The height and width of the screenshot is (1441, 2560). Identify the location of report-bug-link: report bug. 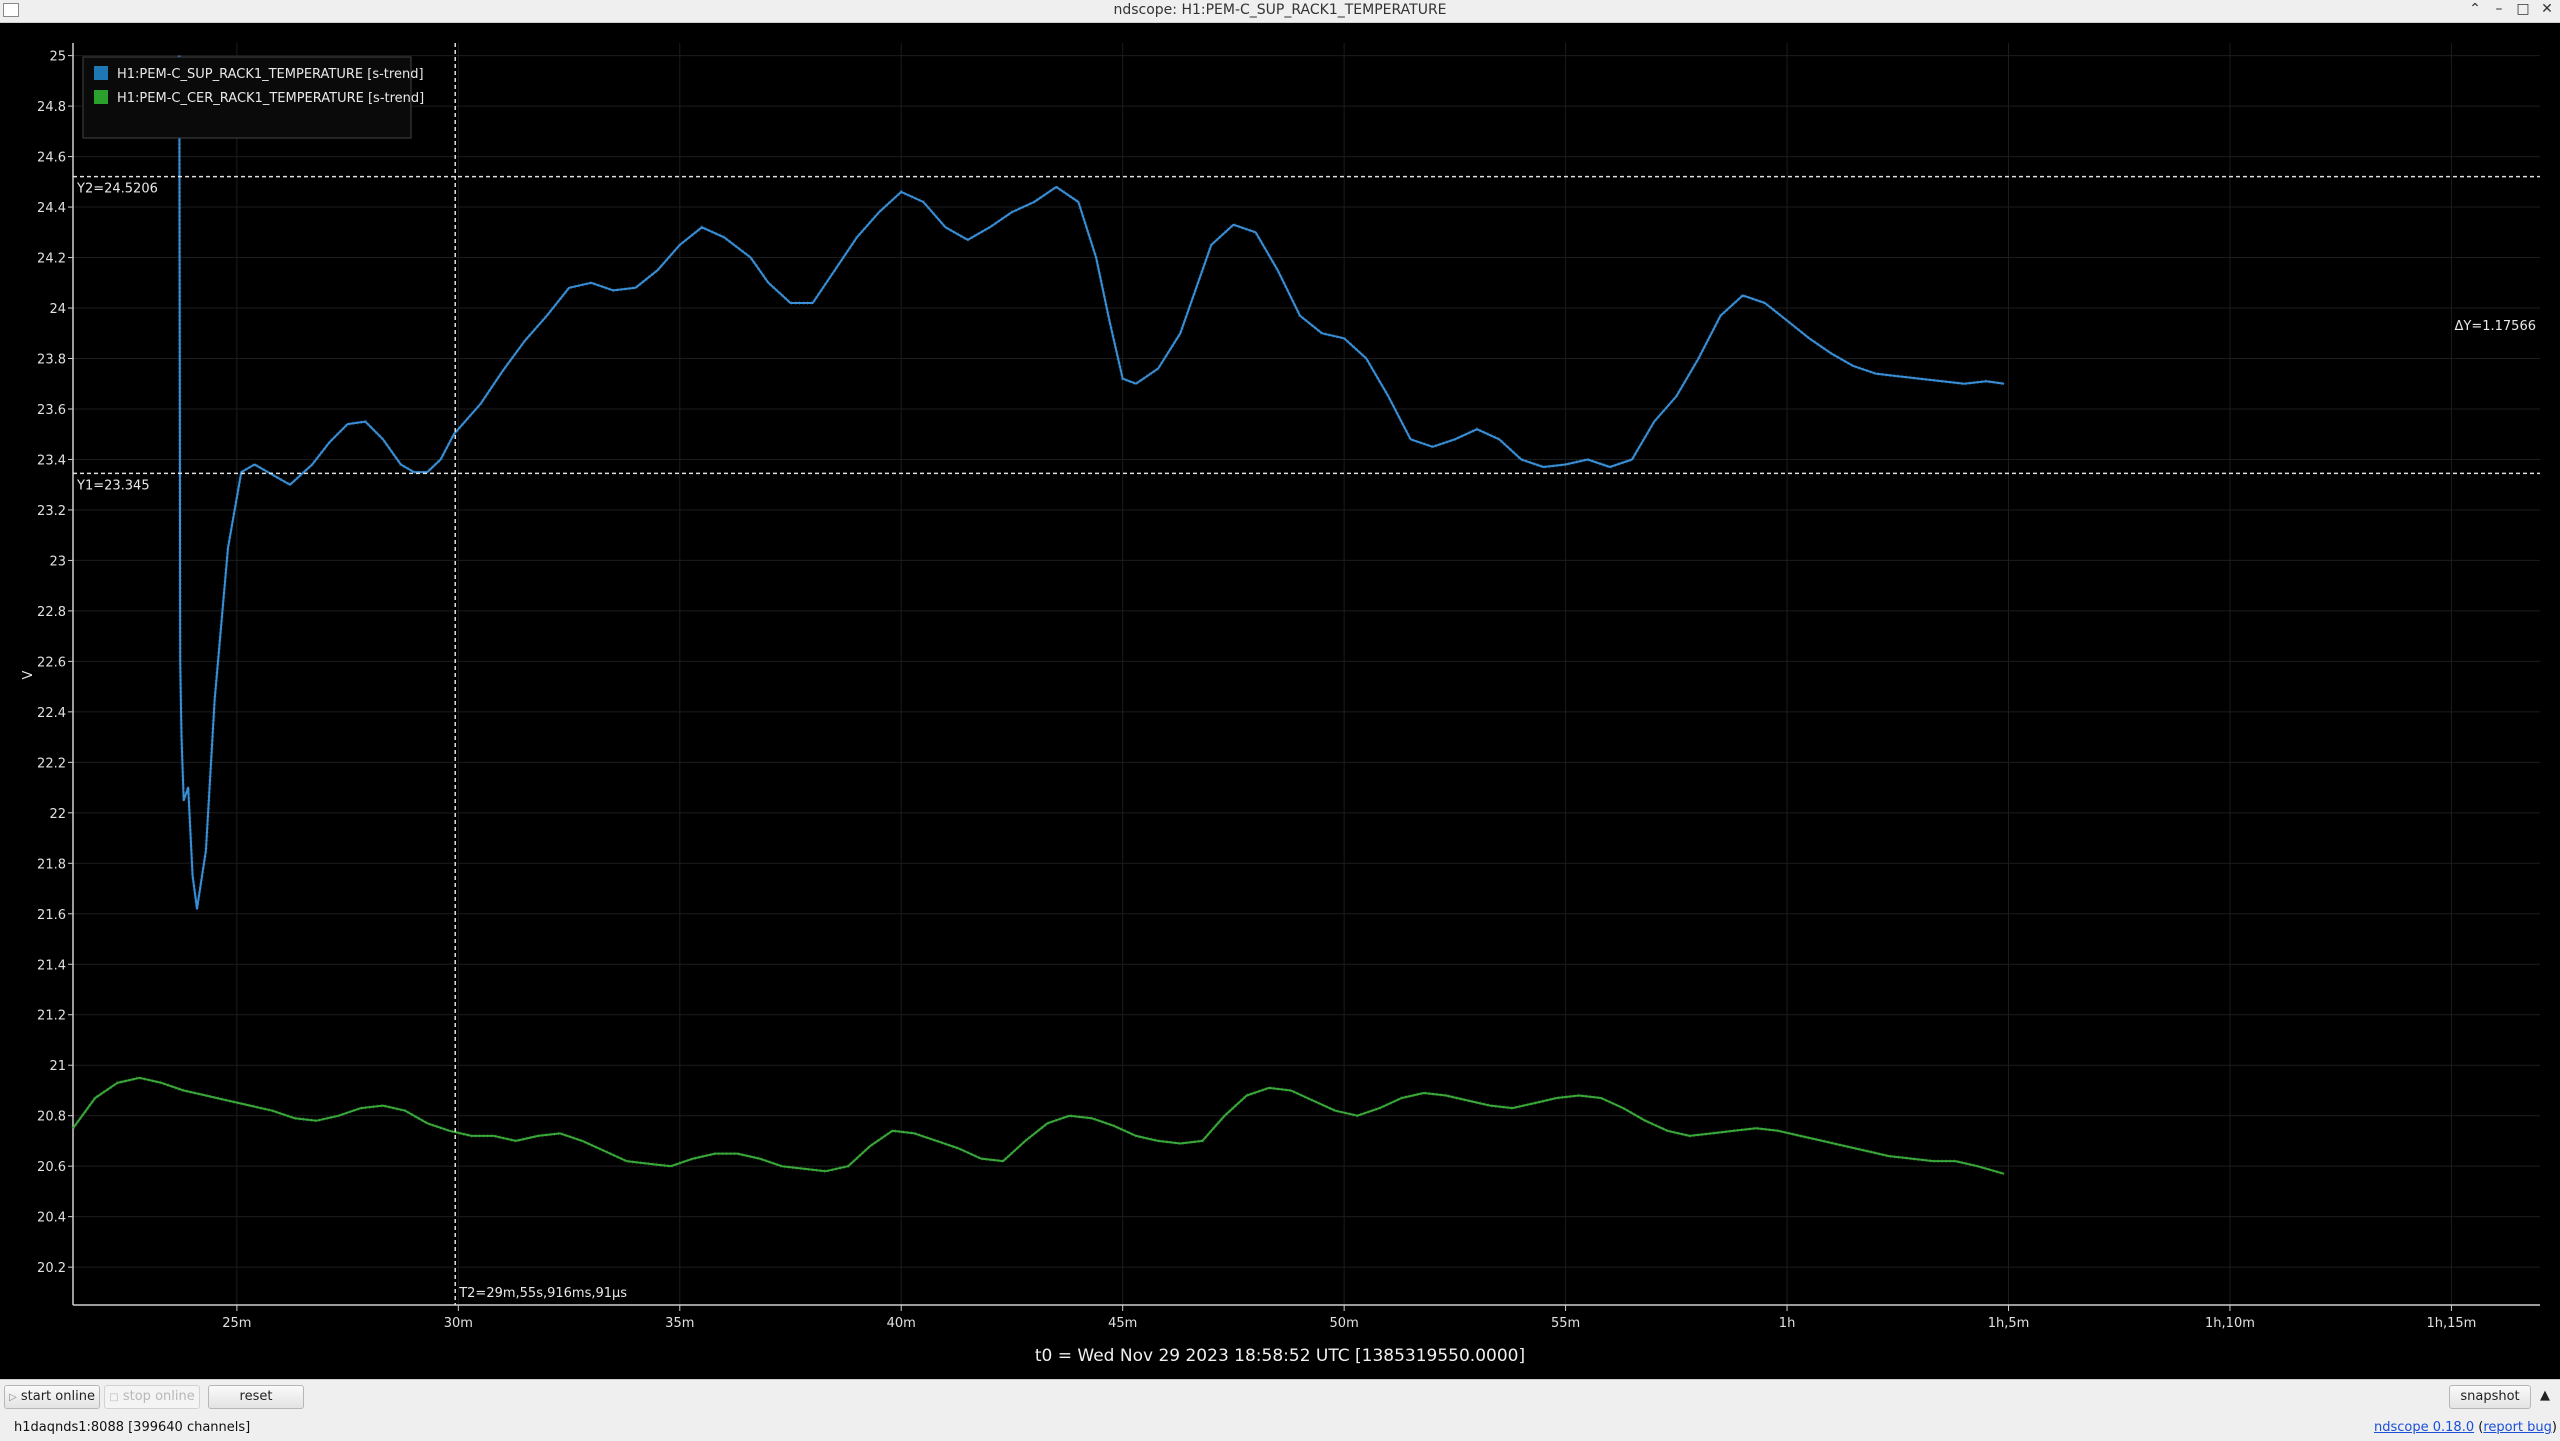
(2517, 1427).